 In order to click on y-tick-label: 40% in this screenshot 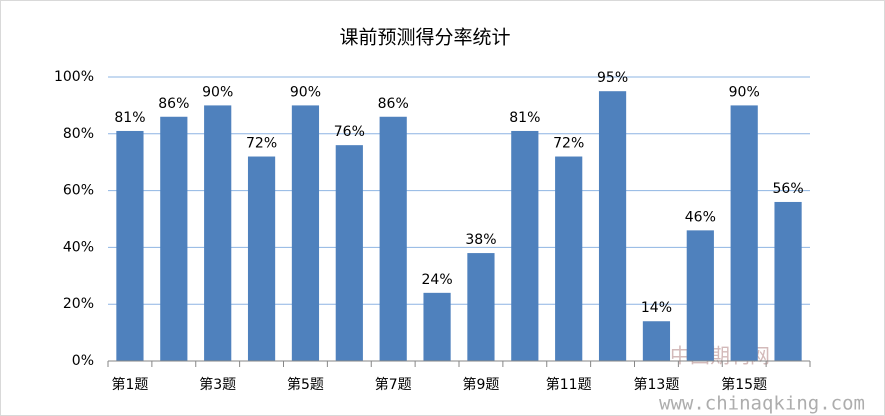, I will do `click(78, 247)`.